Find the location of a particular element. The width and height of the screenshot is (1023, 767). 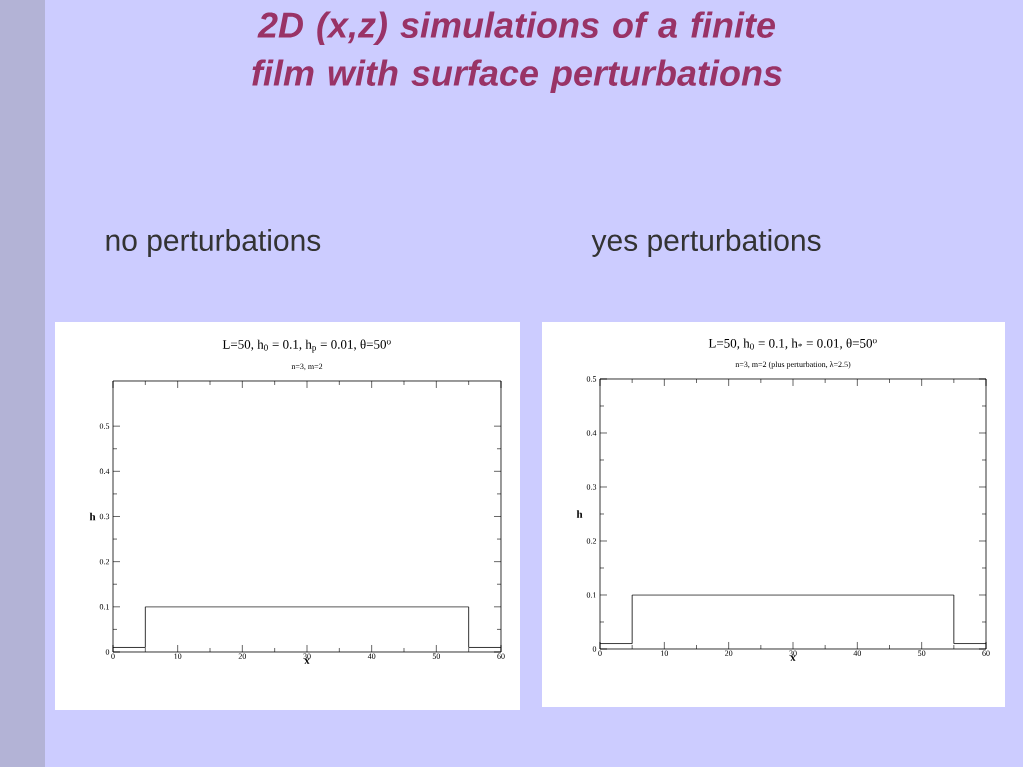

chart-subtitle: n=3, m=2 is located at coordinates (307, 367).